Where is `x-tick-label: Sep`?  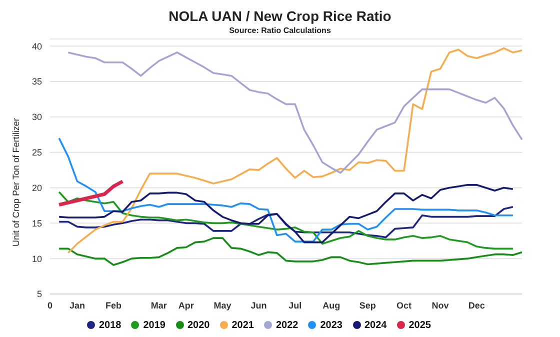 x-tick-label: Sep is located at coordinates (367, 305).